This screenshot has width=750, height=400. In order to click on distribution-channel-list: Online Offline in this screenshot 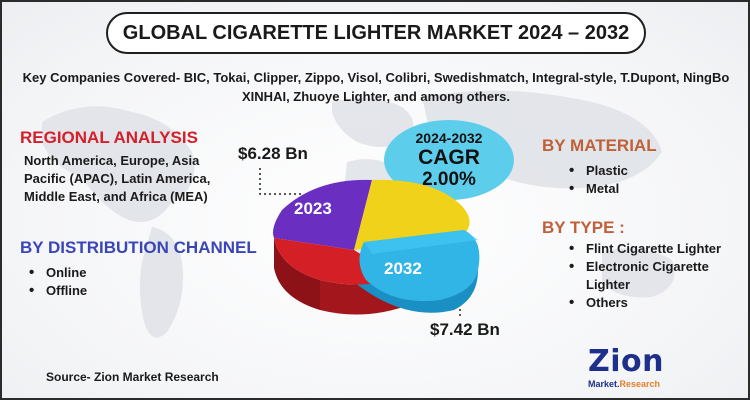, I will do `click(56, 282)`.